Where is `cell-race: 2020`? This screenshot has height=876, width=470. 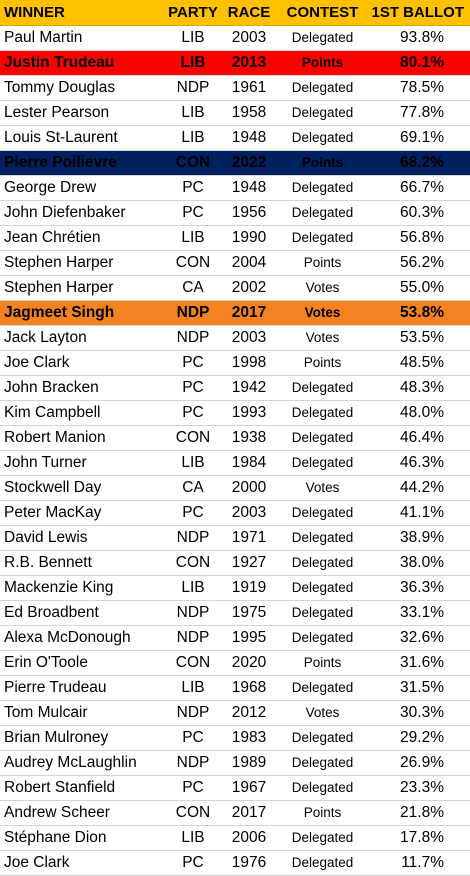 cell-race: 2020 is located at coordinates (249, 663).